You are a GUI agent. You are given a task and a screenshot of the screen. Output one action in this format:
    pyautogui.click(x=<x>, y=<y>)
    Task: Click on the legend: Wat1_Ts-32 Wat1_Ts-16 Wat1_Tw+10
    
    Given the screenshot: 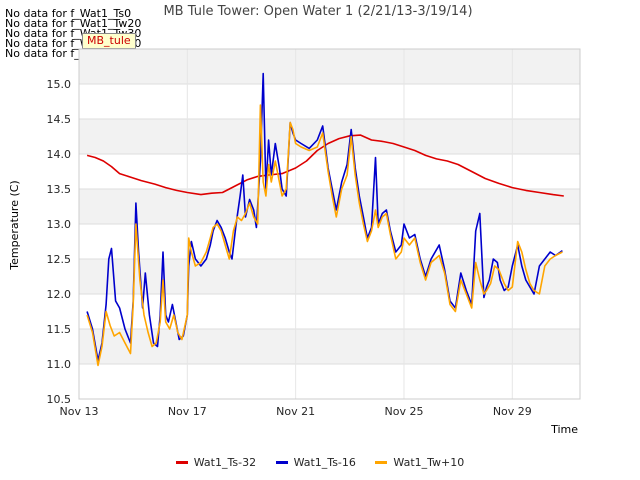 What is the action you would take?
    pyautogui.click(x=320, y=461)
    